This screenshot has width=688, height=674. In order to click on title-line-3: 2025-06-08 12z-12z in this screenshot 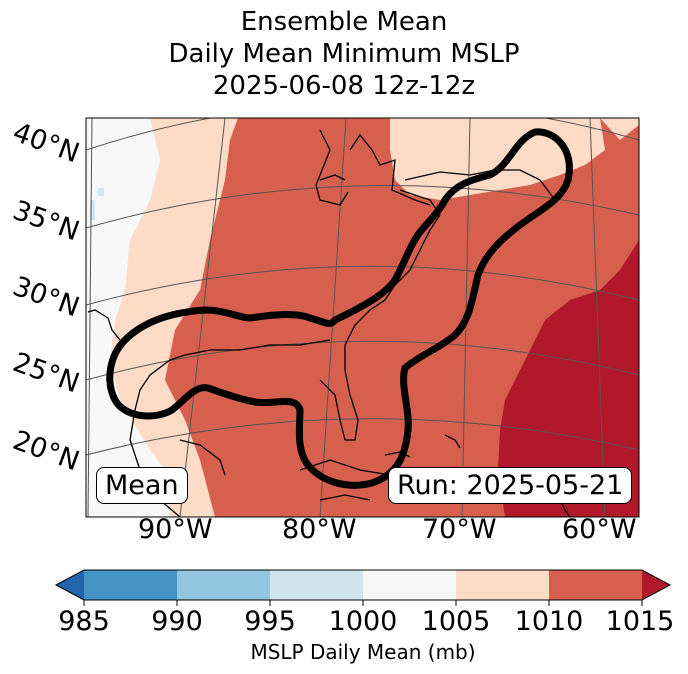, I will do `click(344, 86)`.